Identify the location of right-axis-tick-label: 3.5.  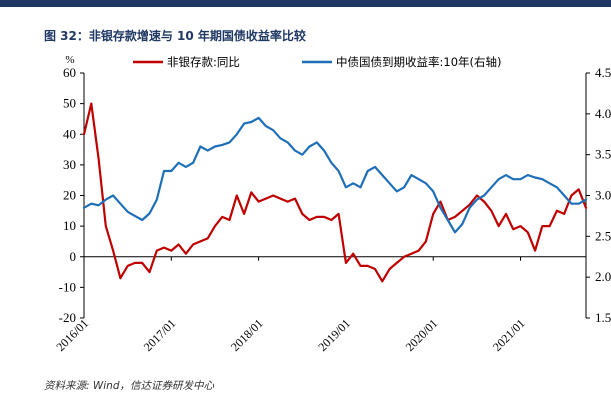
(603, 154).